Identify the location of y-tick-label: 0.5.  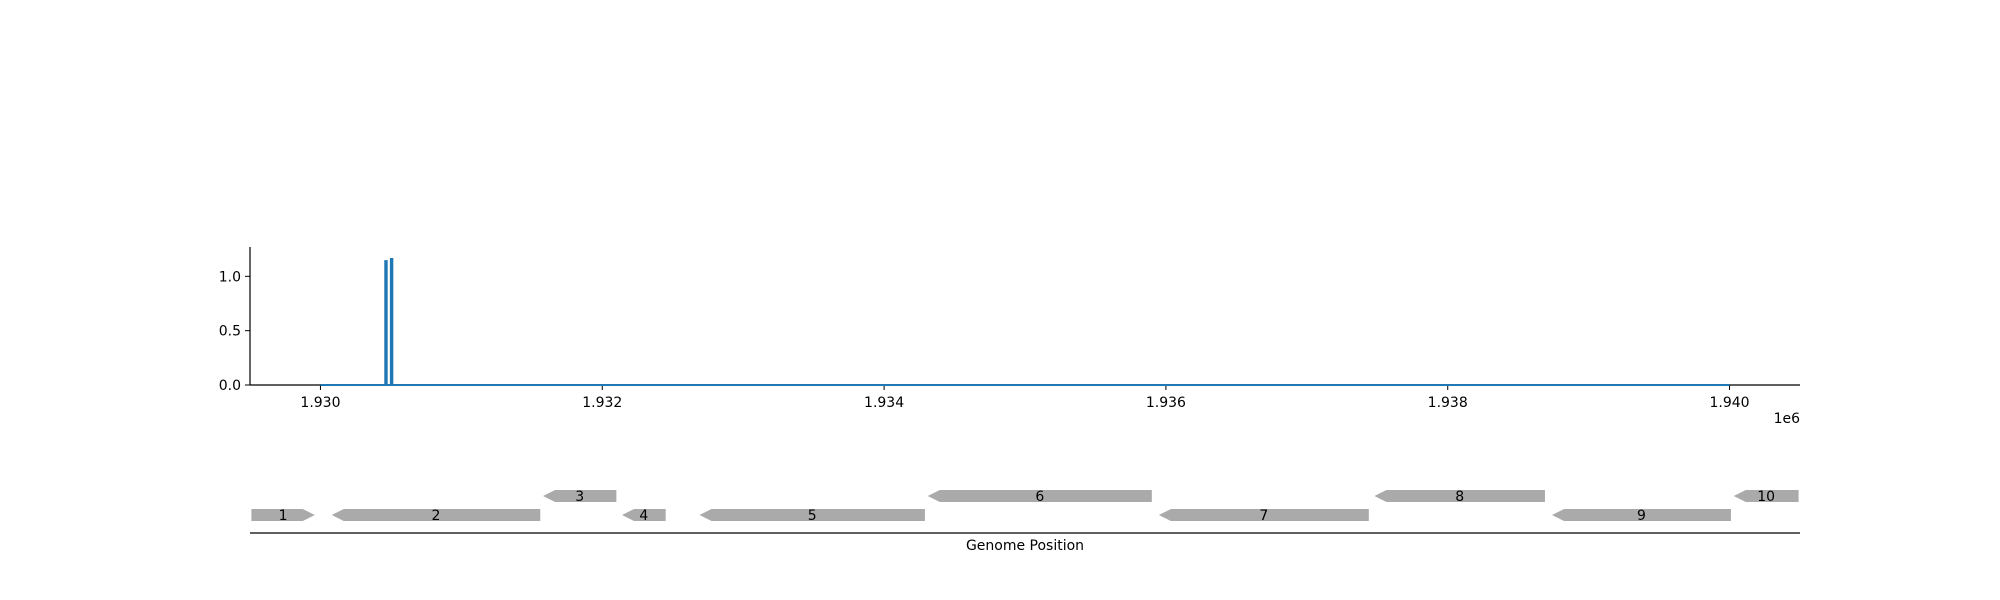
(230, 332).